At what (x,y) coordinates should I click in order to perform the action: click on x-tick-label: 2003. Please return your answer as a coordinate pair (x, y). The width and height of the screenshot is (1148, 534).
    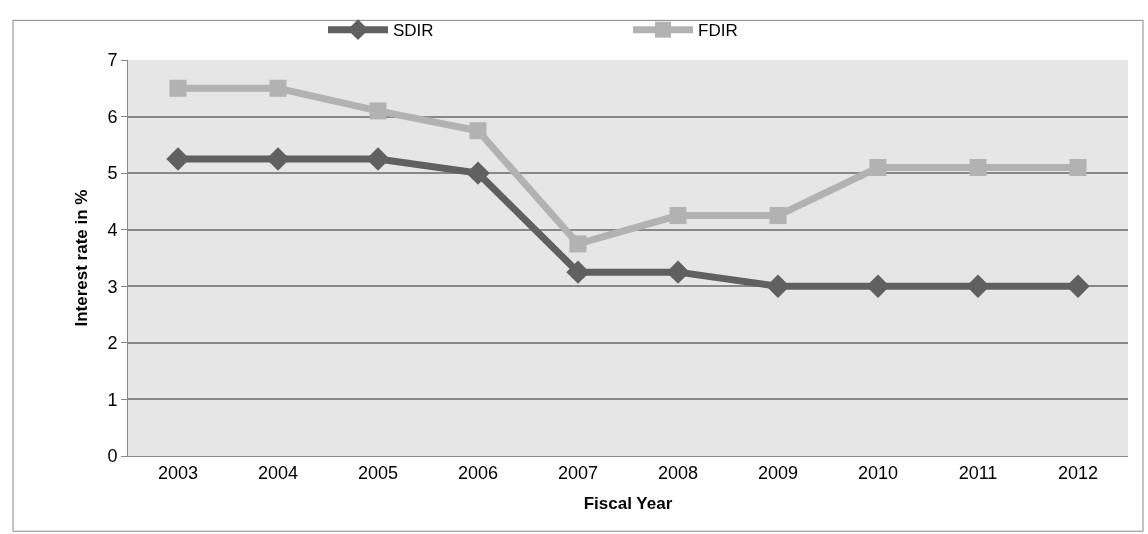
    Looking at the image, I should click on (178, 472).